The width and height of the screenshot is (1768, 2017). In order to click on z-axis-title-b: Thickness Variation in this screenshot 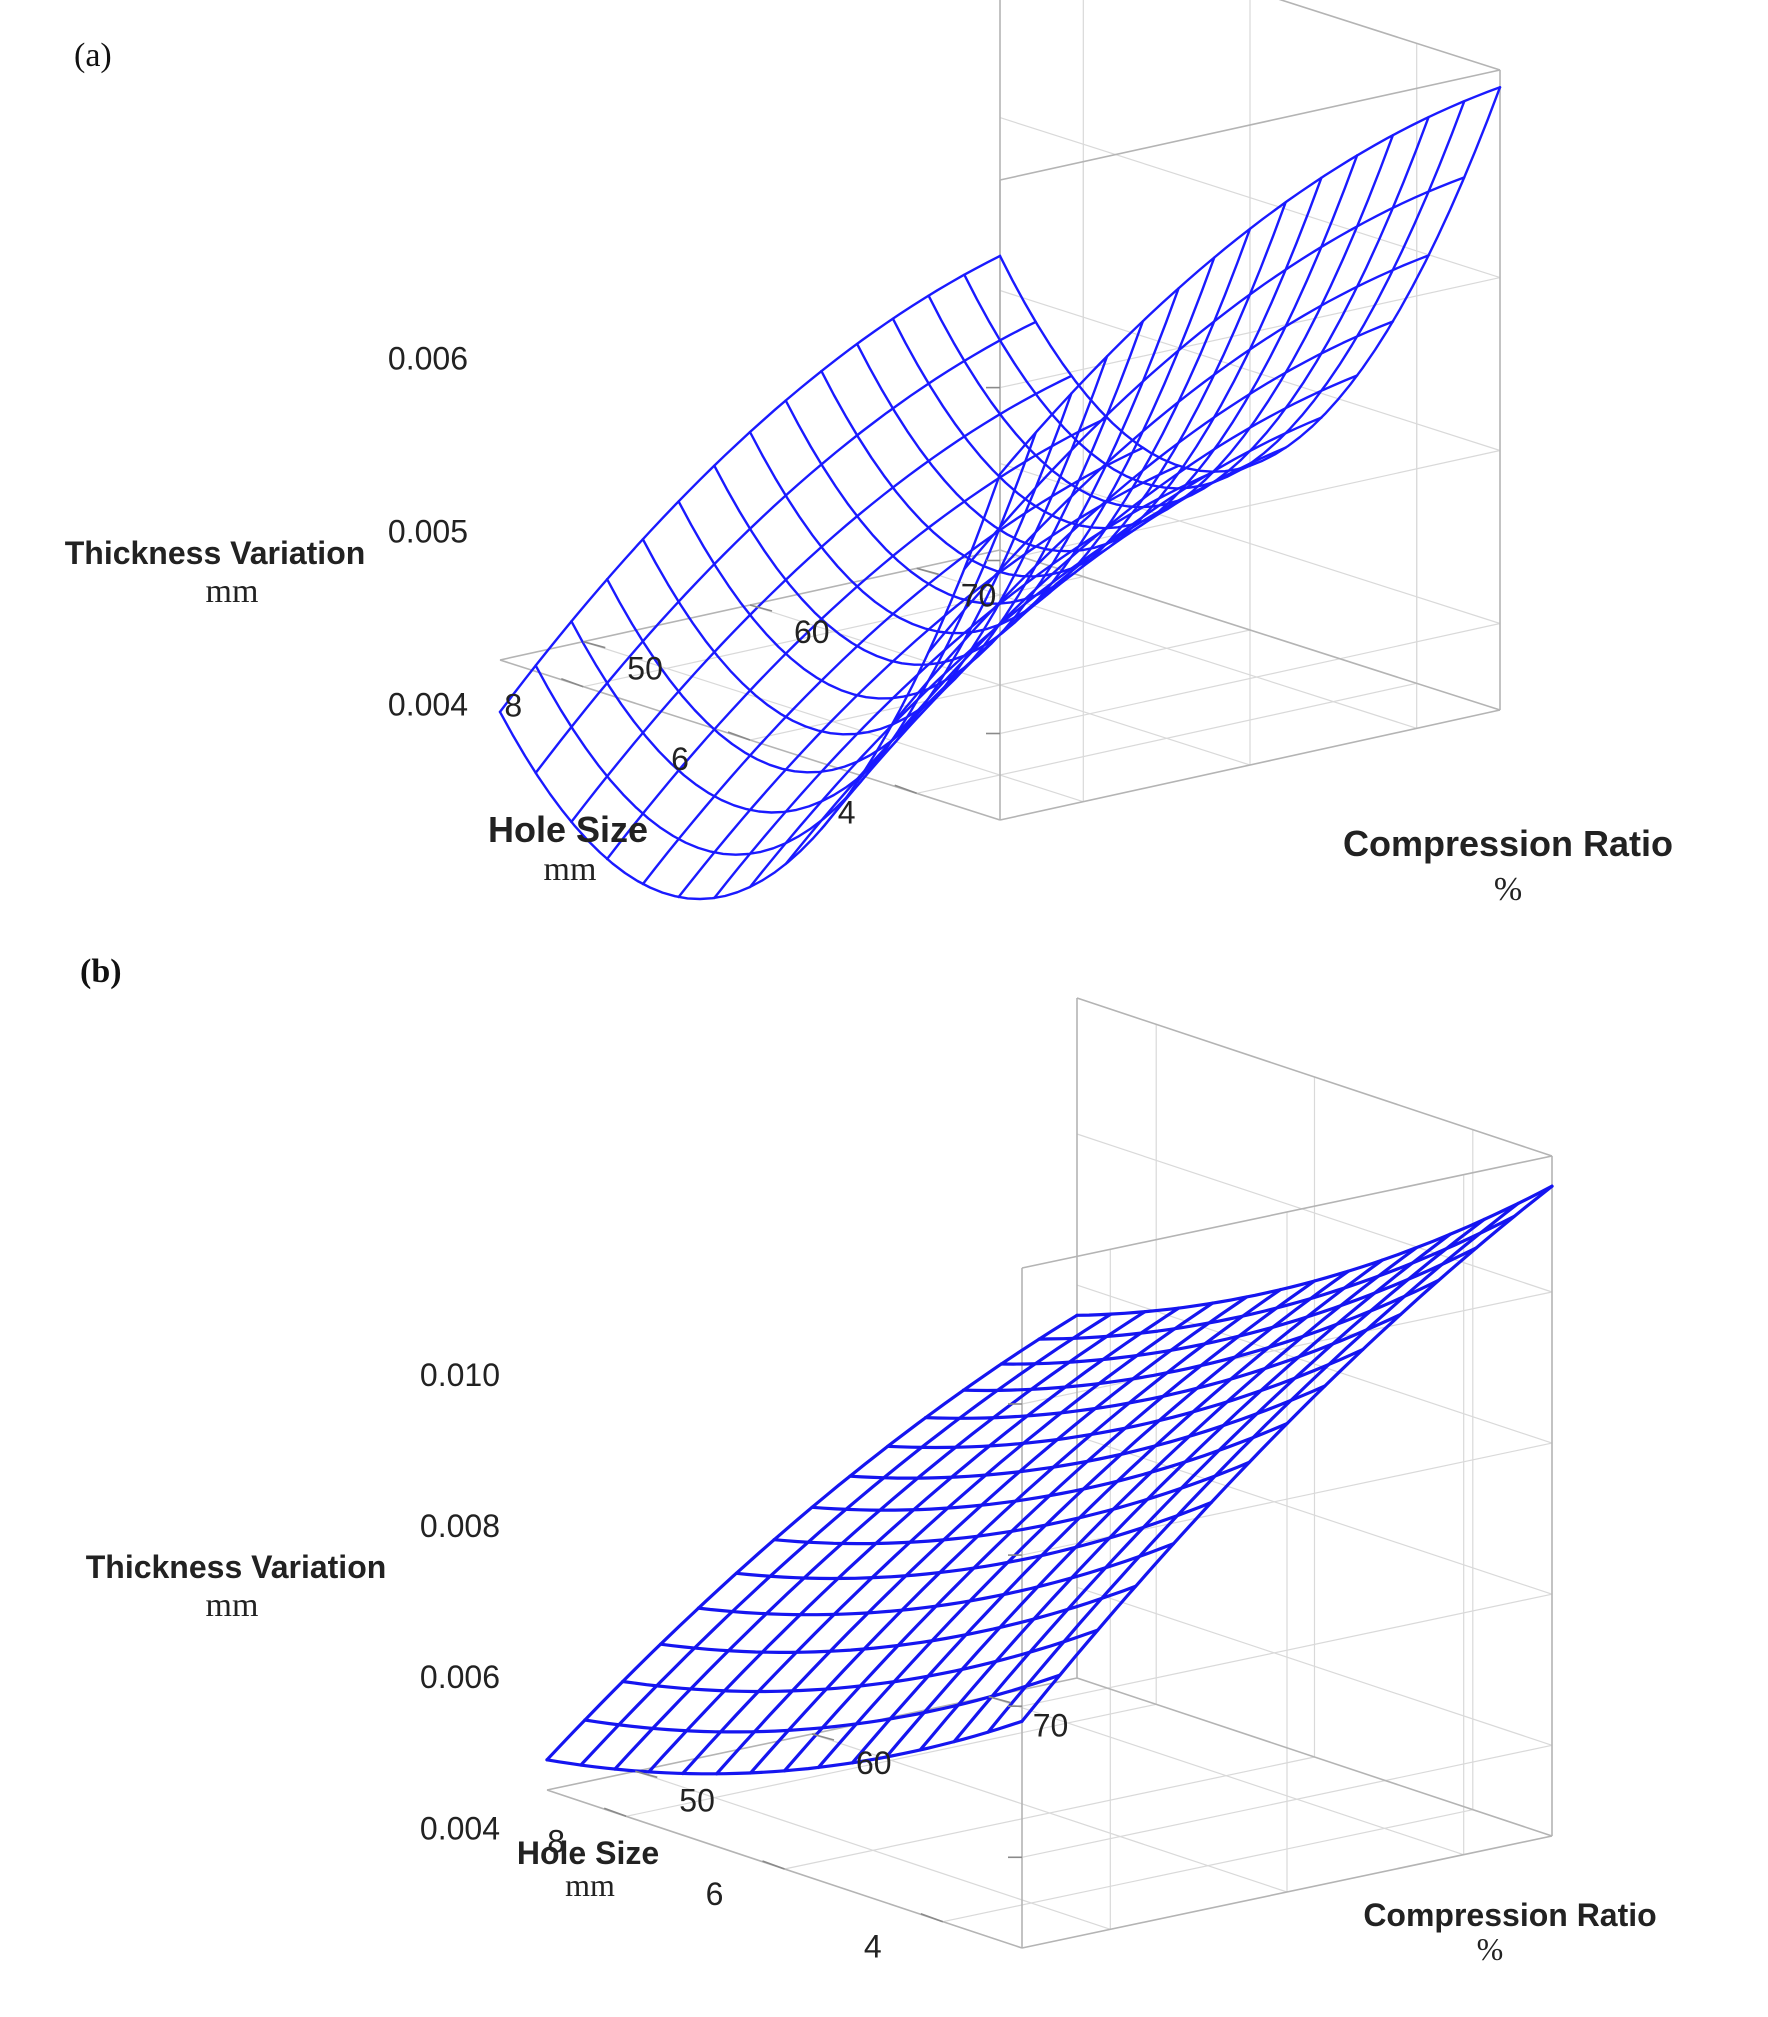, I will do `click(236, 1567)`.